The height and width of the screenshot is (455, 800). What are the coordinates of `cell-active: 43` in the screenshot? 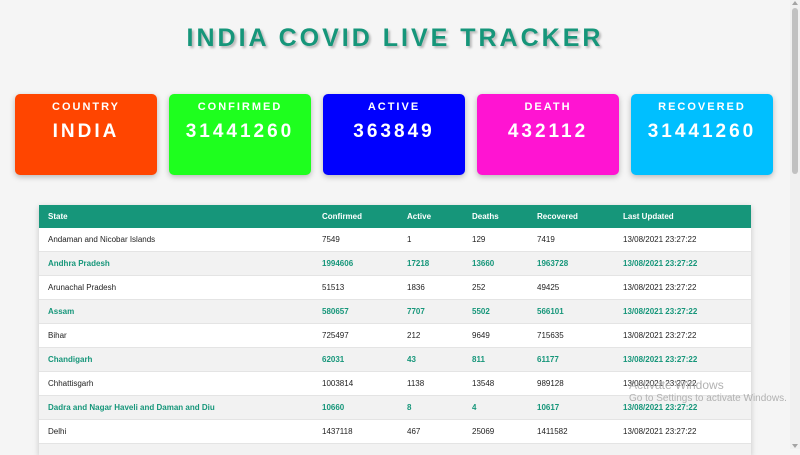 It's located at (430, 360).